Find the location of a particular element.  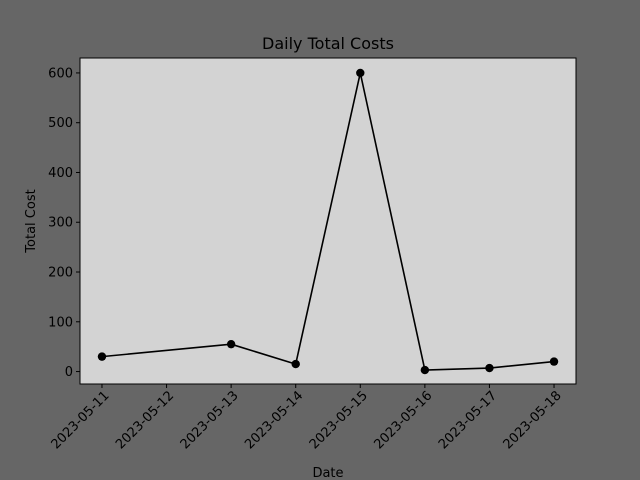

y-tick-label: 300 is located at coordinates (60, 223).